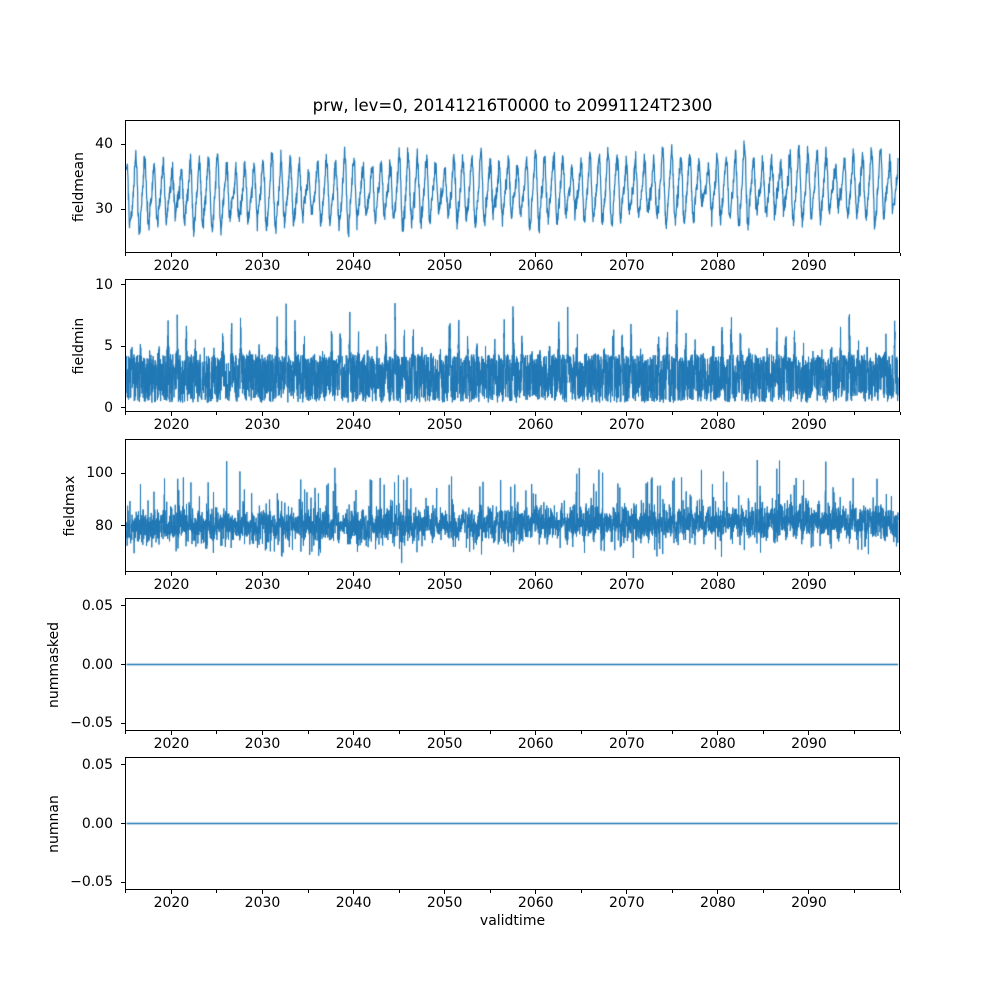  I want to click on y-tick-label: 0, so click(108, 407).